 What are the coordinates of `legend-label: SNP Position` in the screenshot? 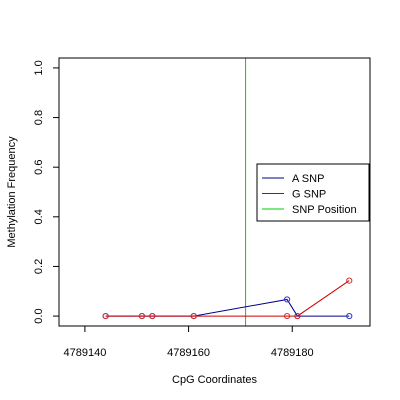 It's located at (324, 210).